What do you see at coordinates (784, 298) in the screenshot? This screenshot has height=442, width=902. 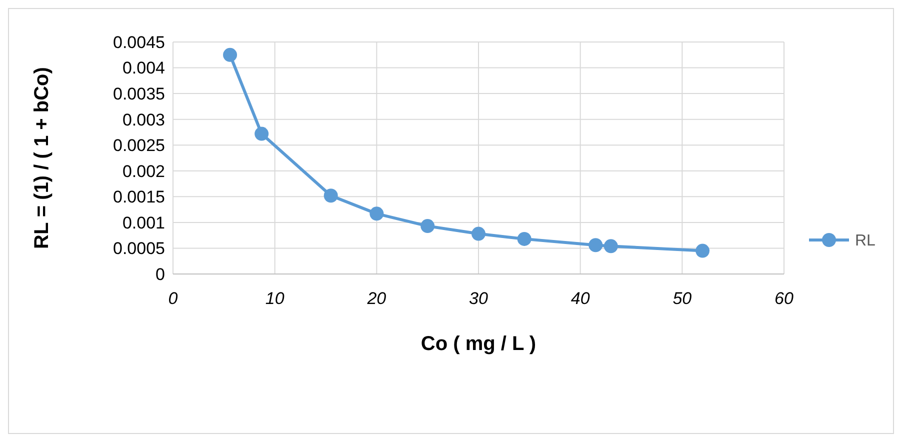 I see `x-tick-label: 60` at bounding box center [784, 298].